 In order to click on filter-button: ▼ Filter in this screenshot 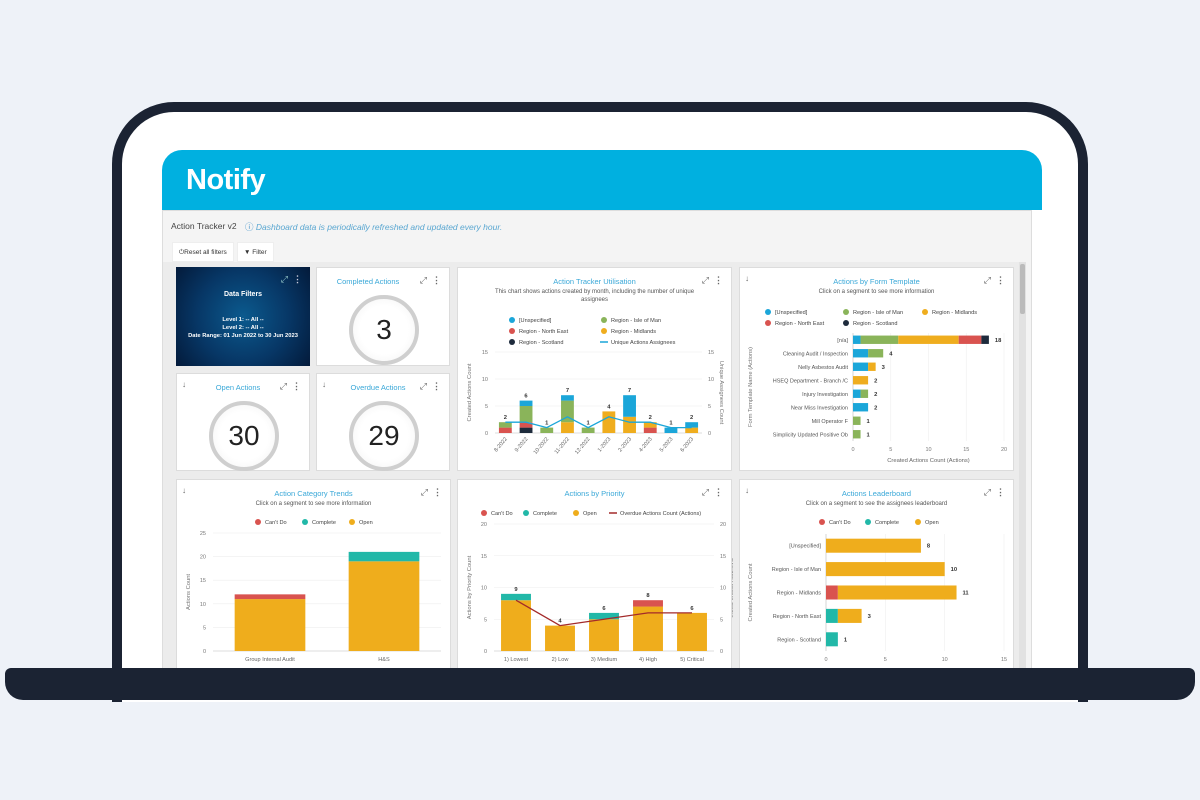, I will do `click(255, 252)`.